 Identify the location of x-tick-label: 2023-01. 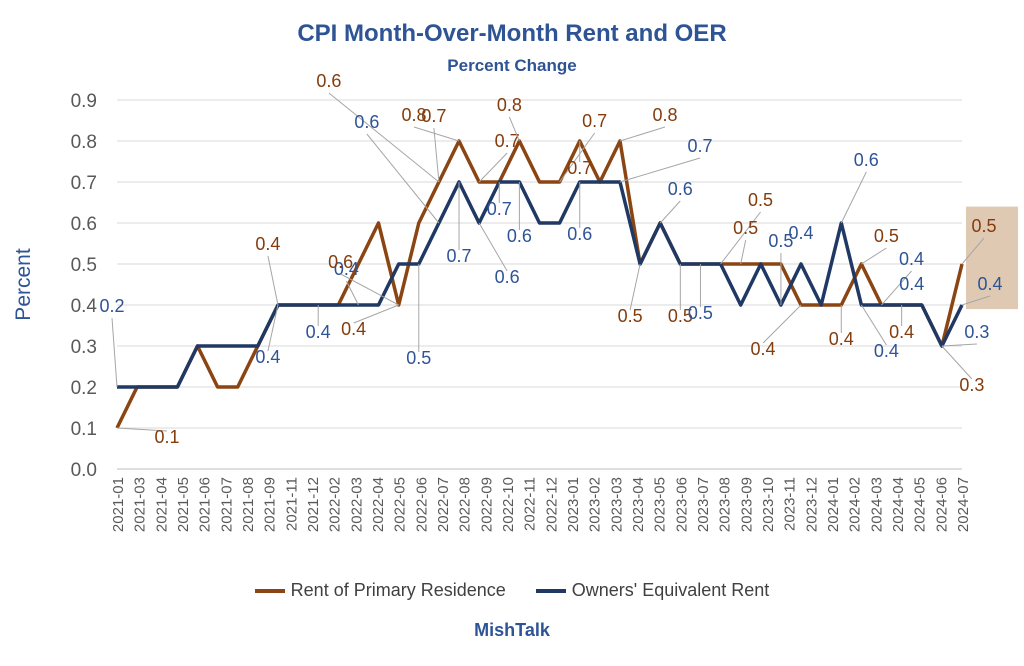
(573, 504).